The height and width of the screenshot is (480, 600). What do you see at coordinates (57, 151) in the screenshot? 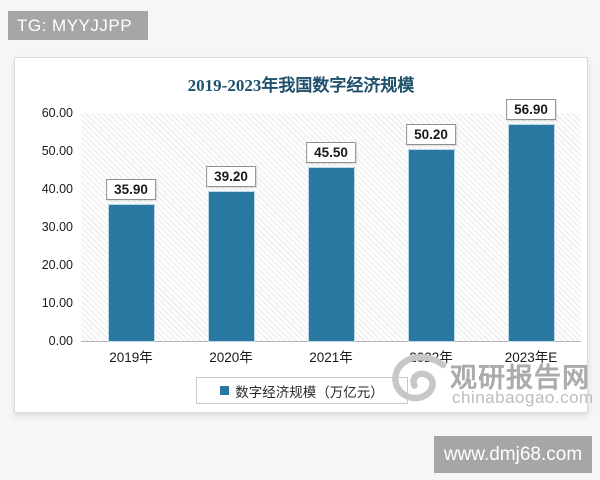
I see `y-tick-label: 50.00` at bounding box center [57, 151].